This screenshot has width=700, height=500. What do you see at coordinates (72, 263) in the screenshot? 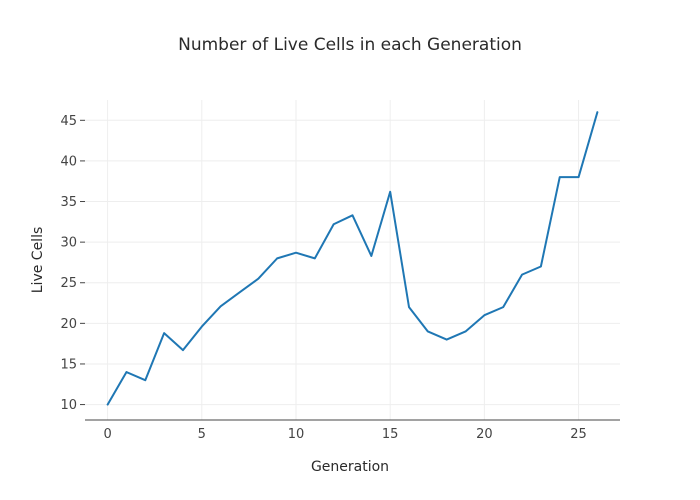
I see `y-axis-ticks: 10 15 20 25 30 35 40 45` at bounding box center [72, 263].